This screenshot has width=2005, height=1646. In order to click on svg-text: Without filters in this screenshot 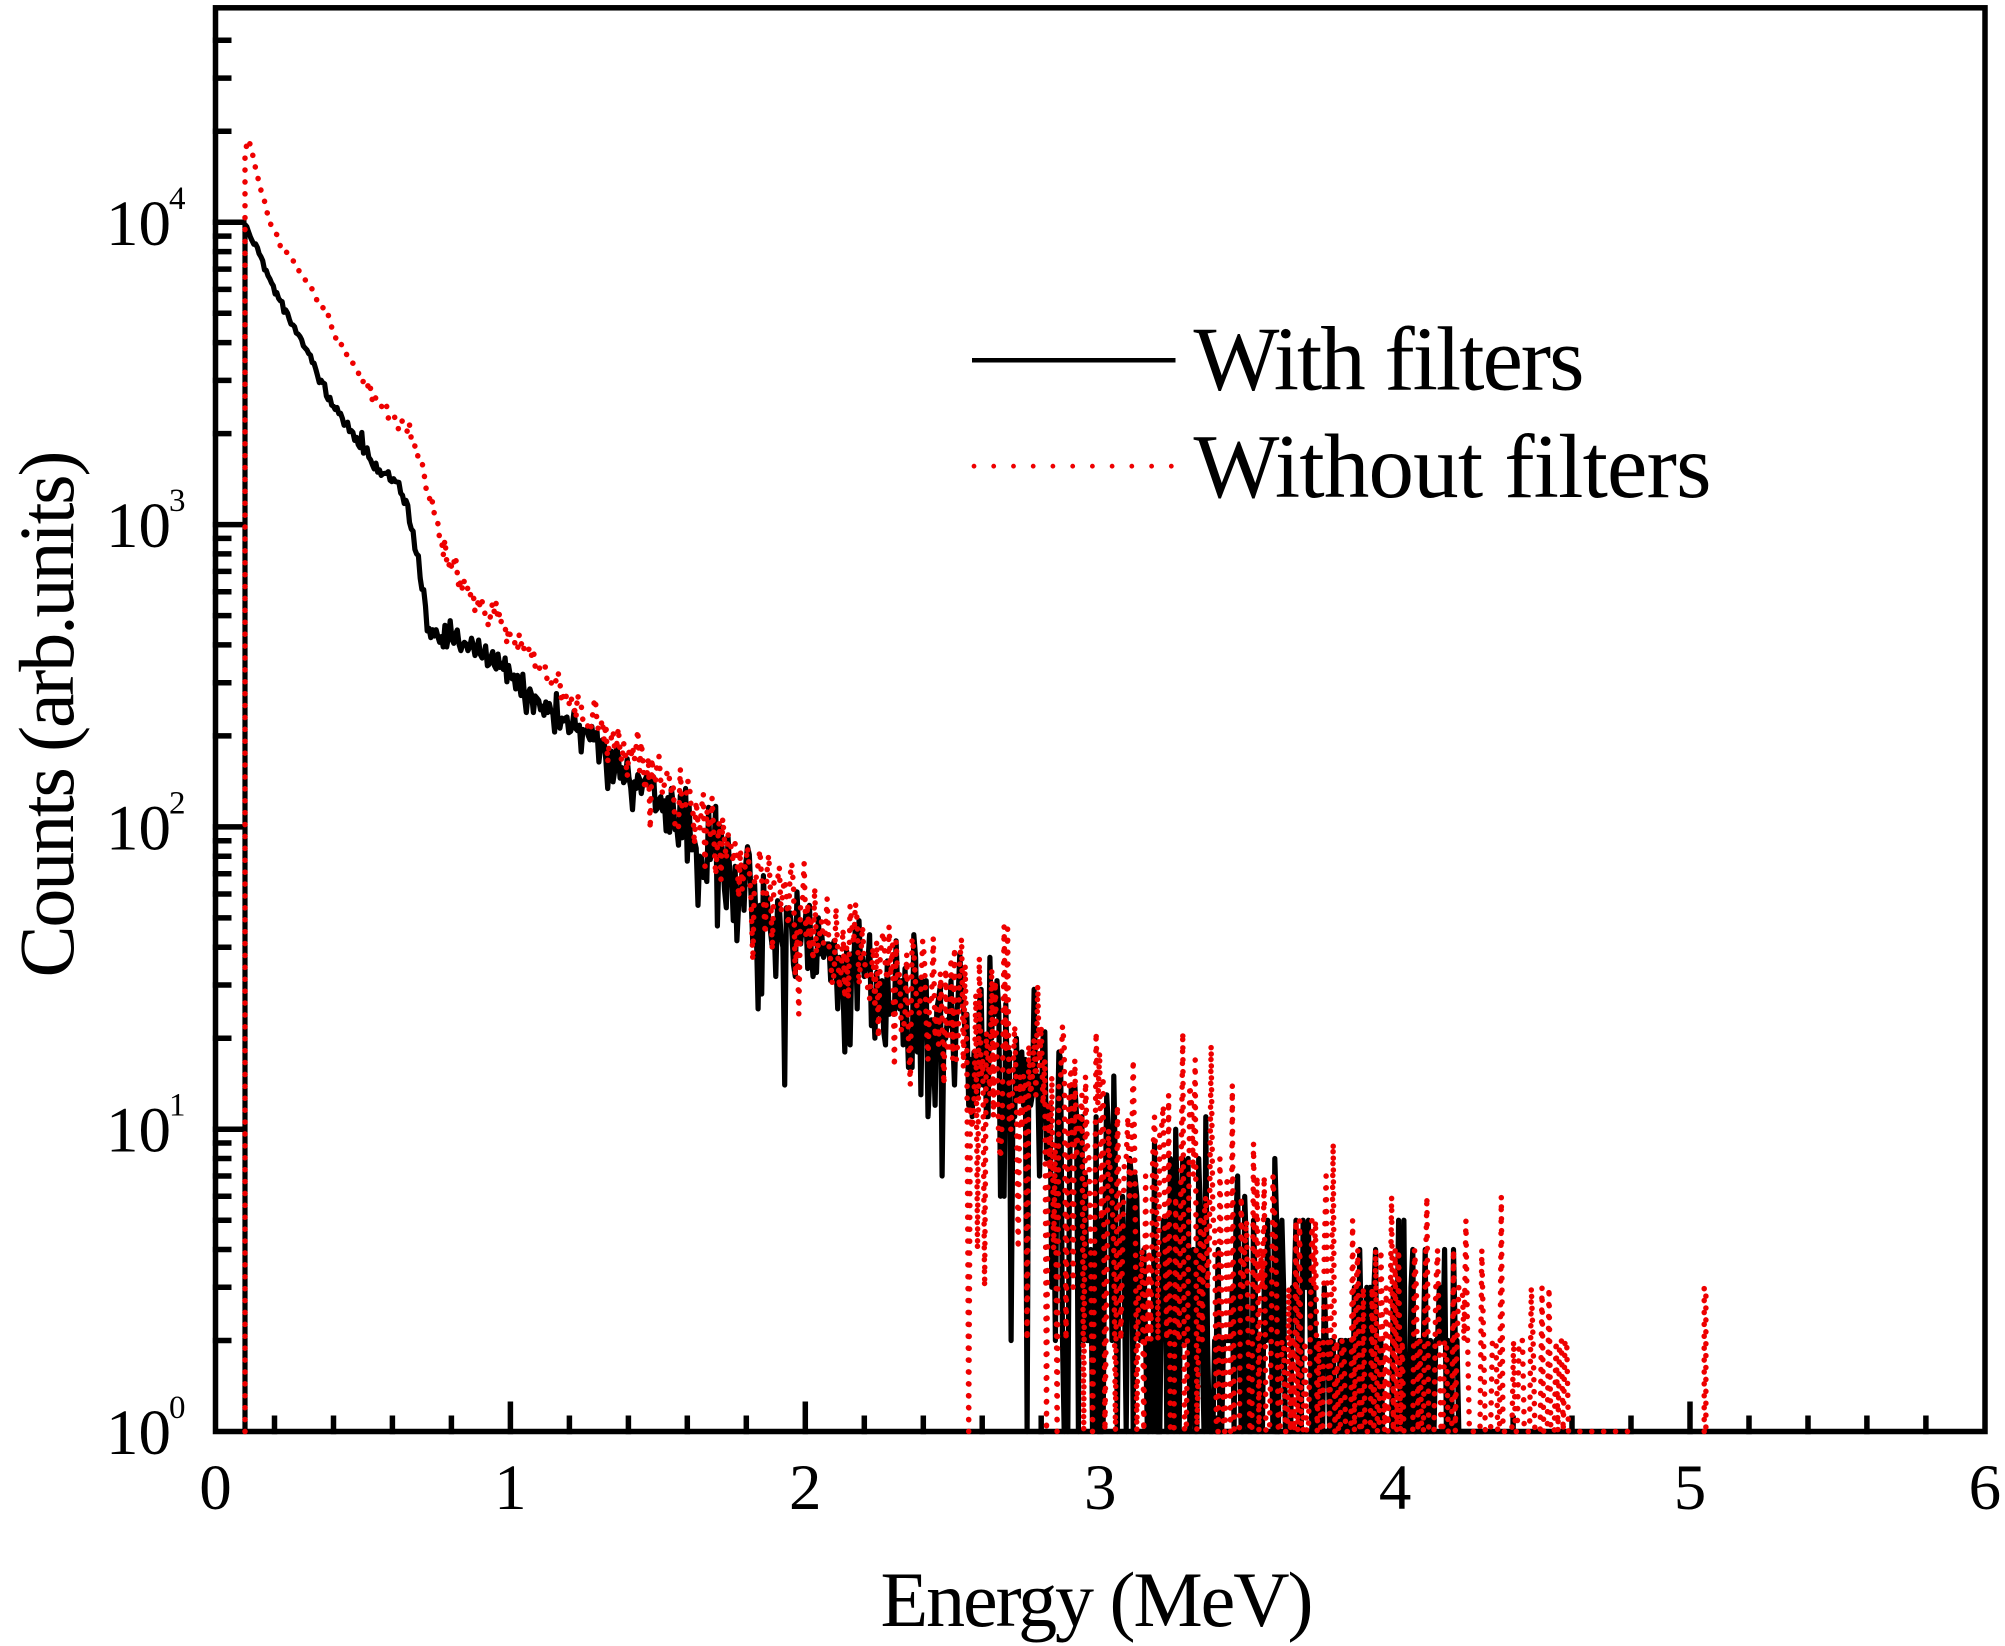, I will do `click(1453, 466)`.